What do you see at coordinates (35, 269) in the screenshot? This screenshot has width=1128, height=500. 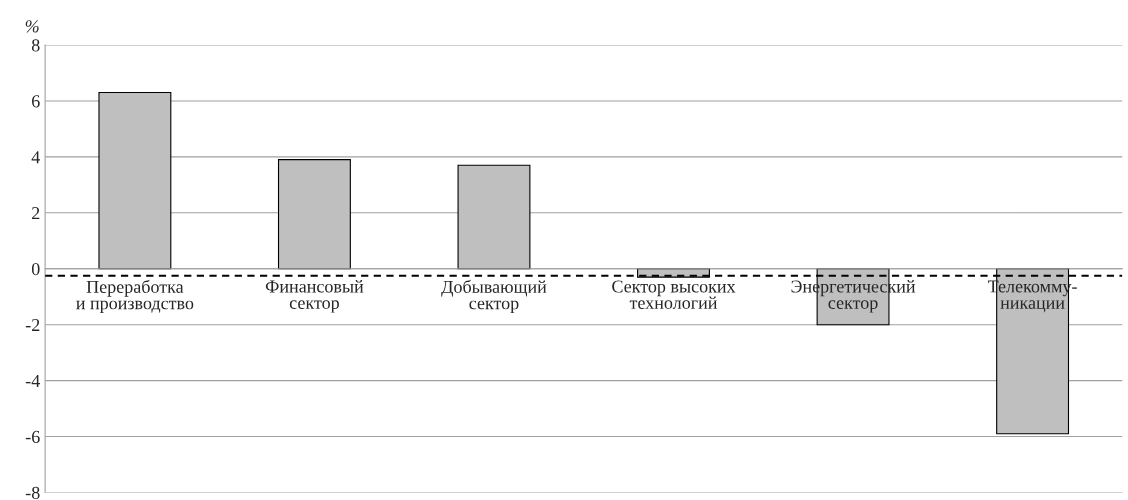 I see `y-tick-label: 0` at bounding box center [35, 269].